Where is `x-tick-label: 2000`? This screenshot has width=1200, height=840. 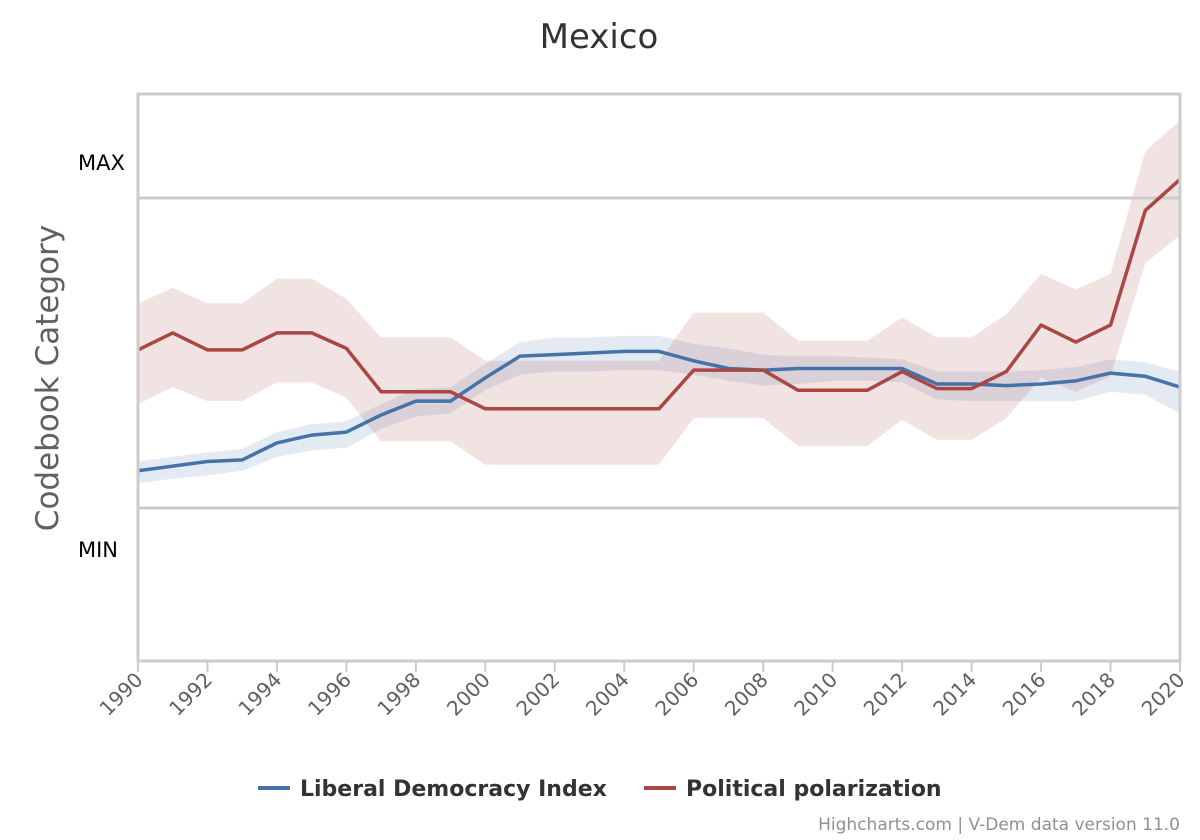
x-tick-label: 2000 is located at coordinates (468, 694).